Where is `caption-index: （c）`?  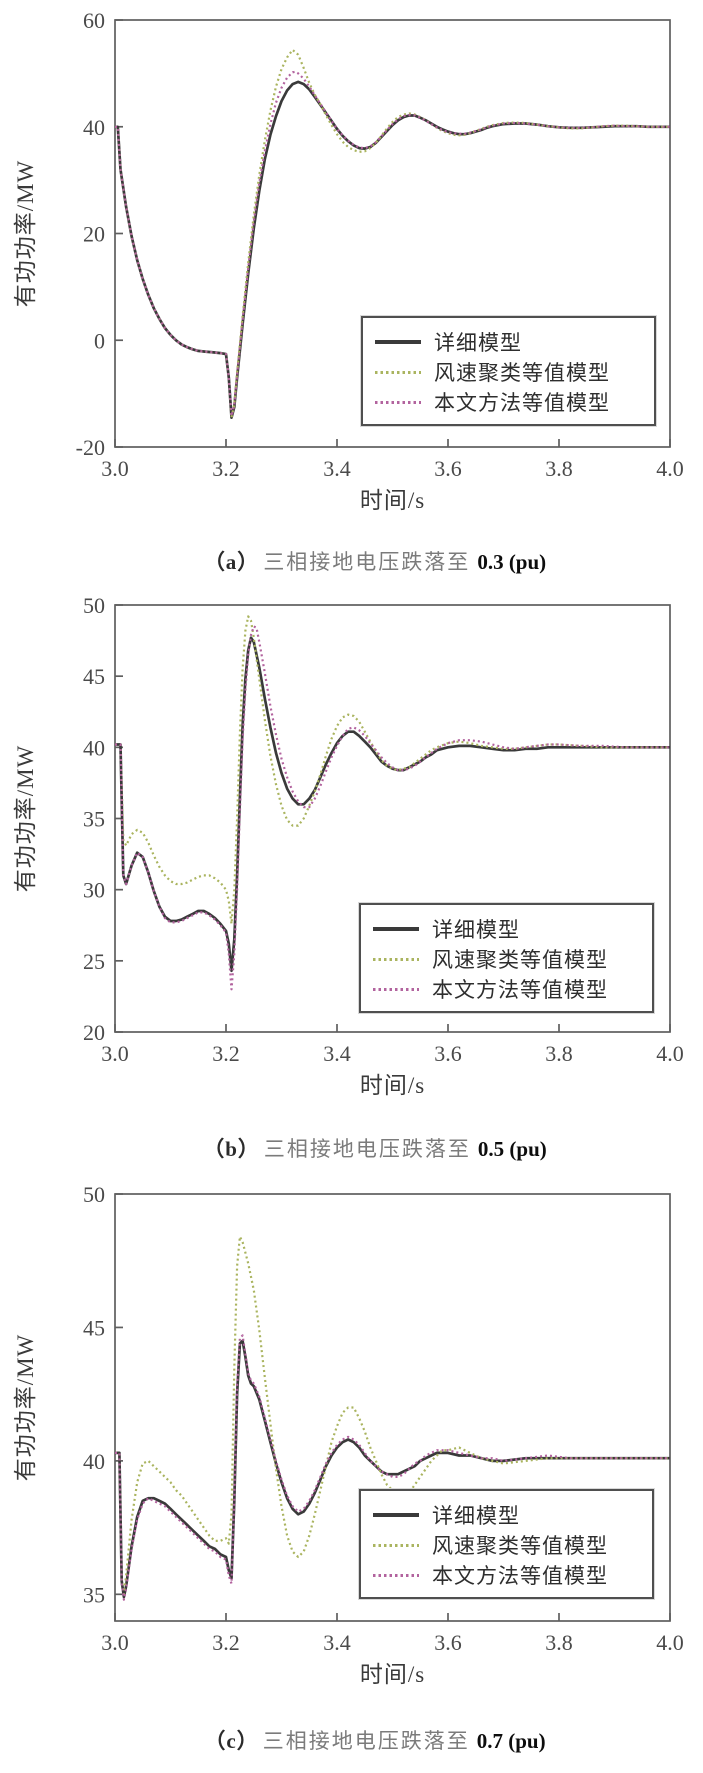
caption-index: （c） is located at coordinates (231, 1741).